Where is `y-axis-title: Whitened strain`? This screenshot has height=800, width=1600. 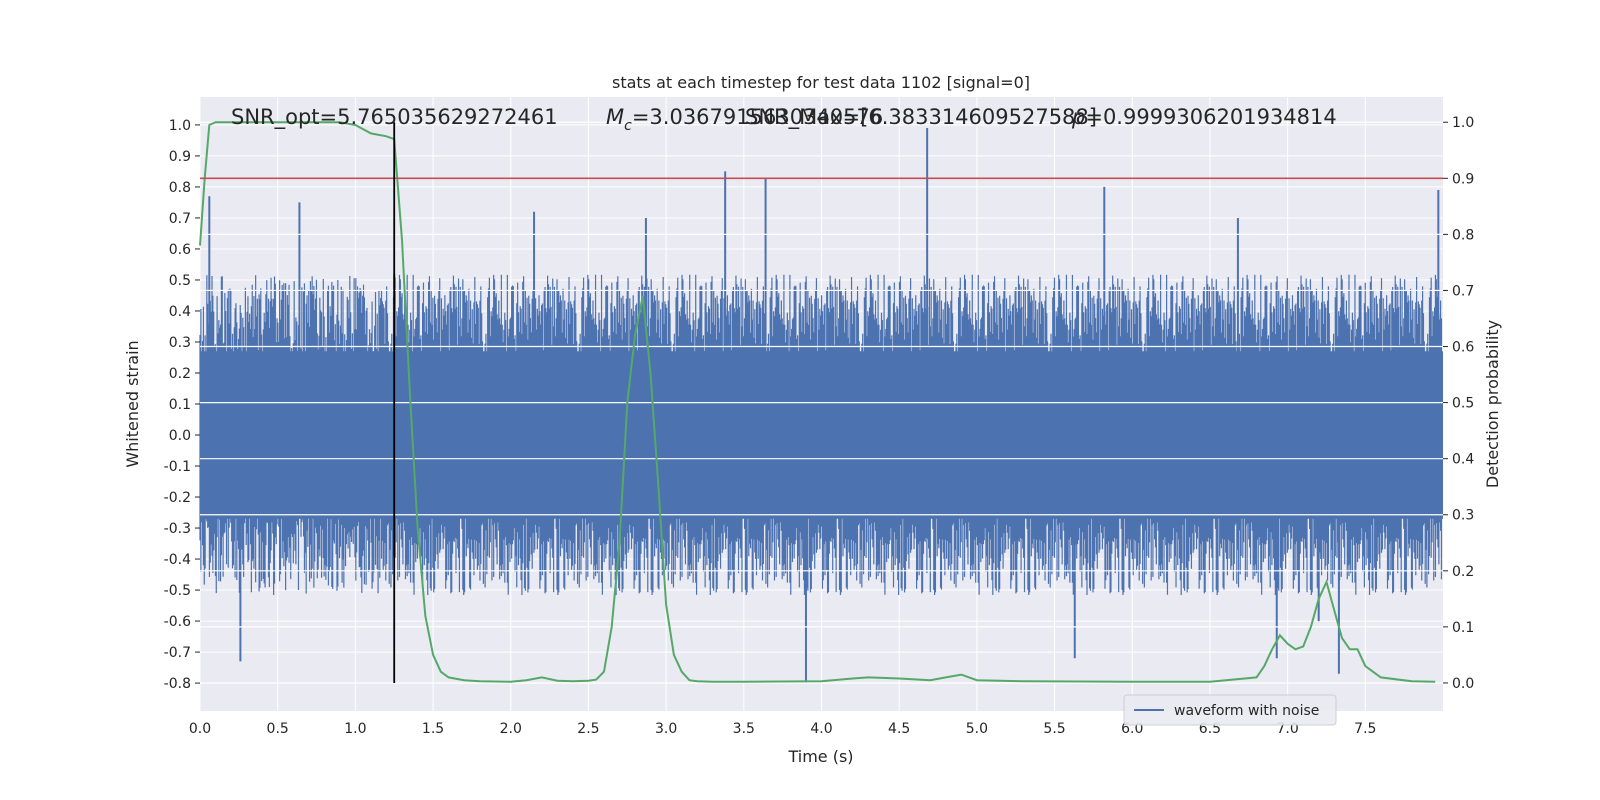
y-axis-title: Whitened strain is located at coordinates (132, 403).